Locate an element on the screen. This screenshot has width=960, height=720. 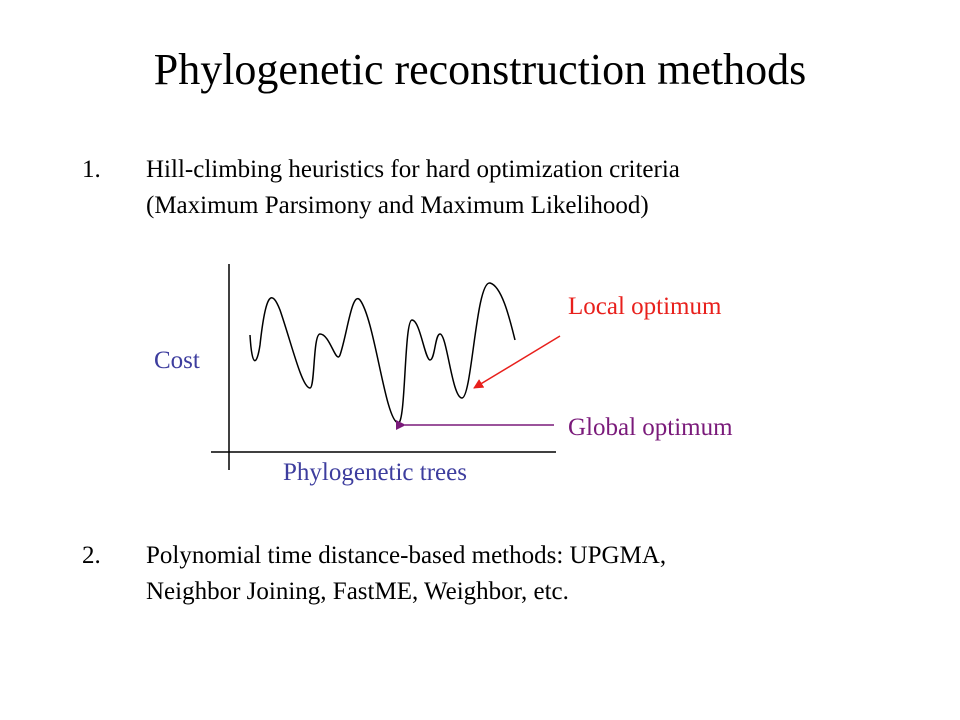
y-axis-label: Cost is located at coordinates (177, 360).